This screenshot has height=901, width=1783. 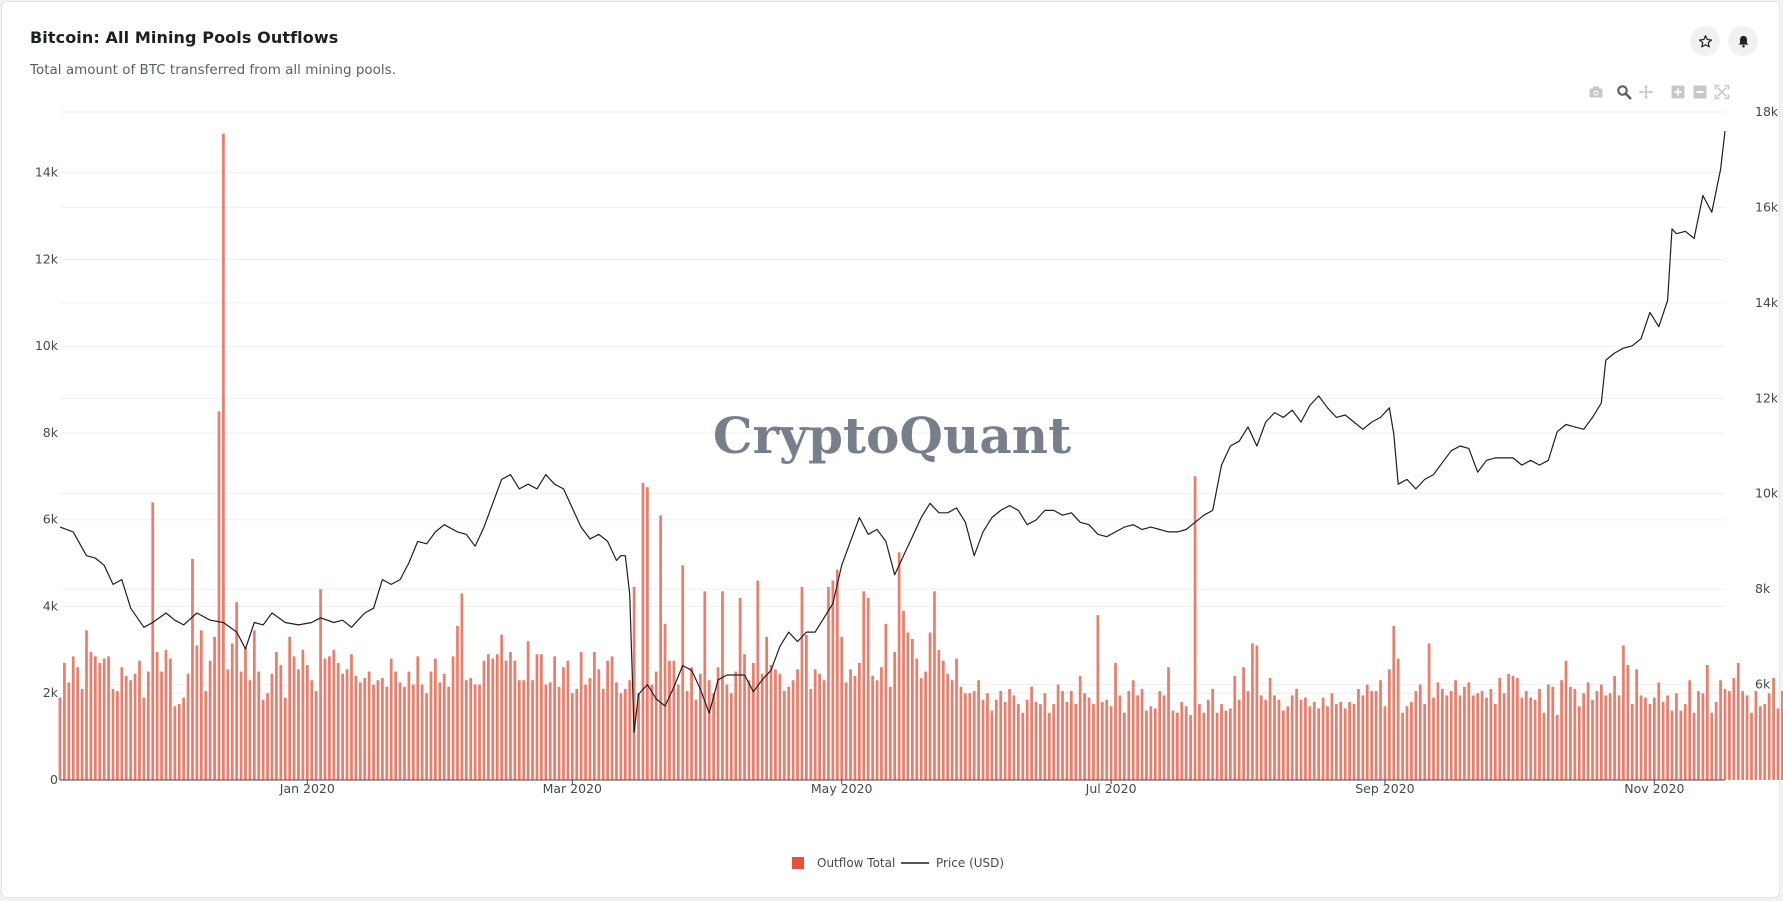 I want to click on y-right-tick-label: 12k, so click(x=1767, y=397).